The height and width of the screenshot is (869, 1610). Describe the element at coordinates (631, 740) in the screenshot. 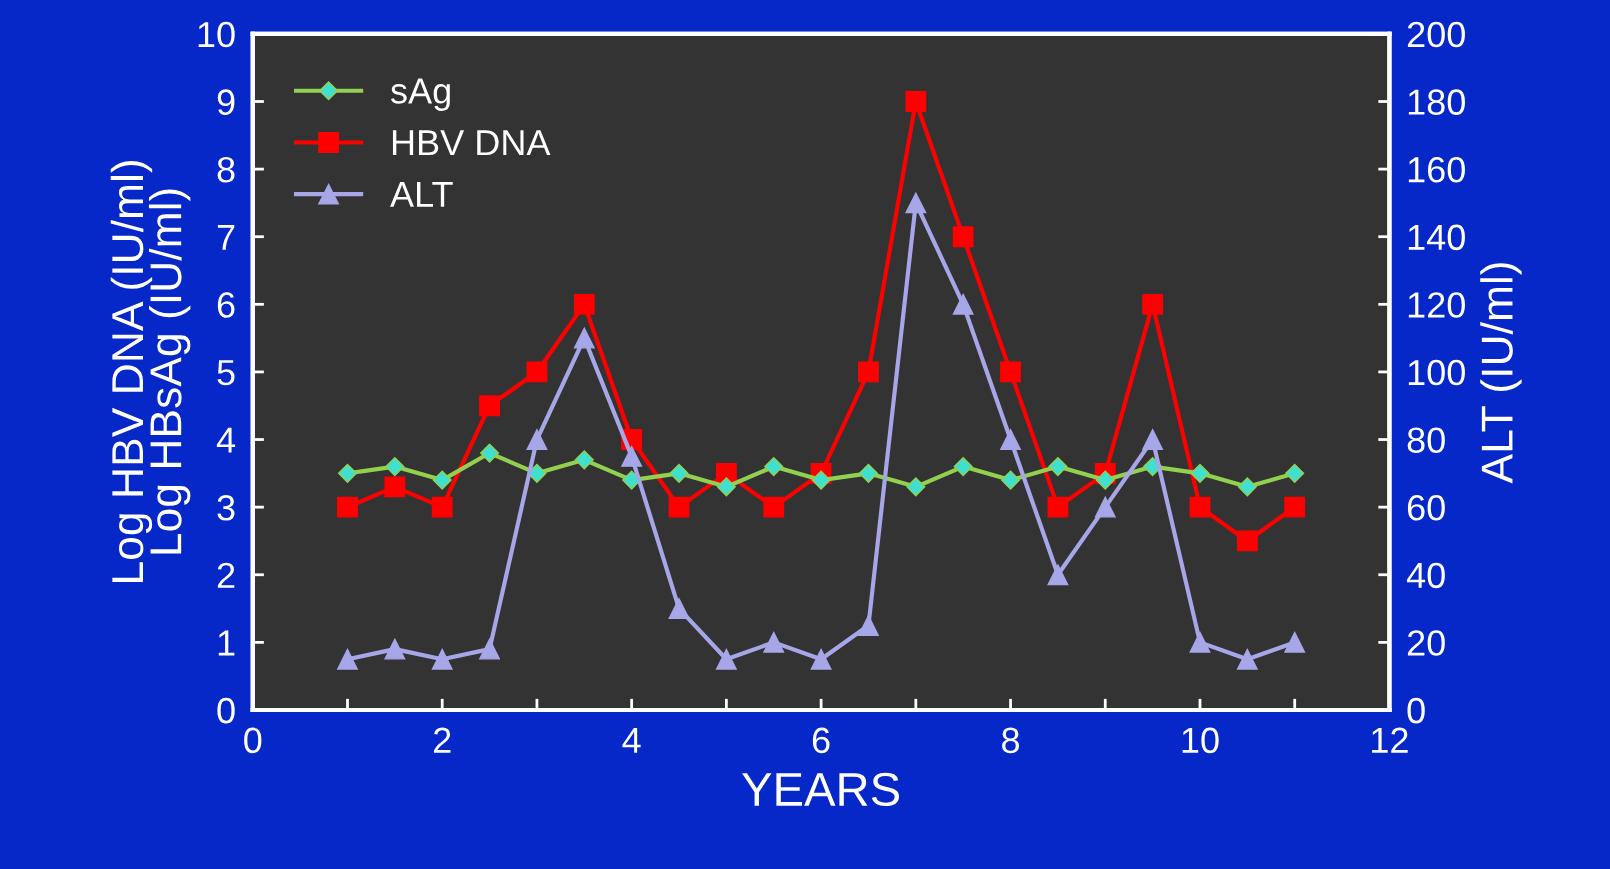

I see `x-tick-label: 4` at that location.